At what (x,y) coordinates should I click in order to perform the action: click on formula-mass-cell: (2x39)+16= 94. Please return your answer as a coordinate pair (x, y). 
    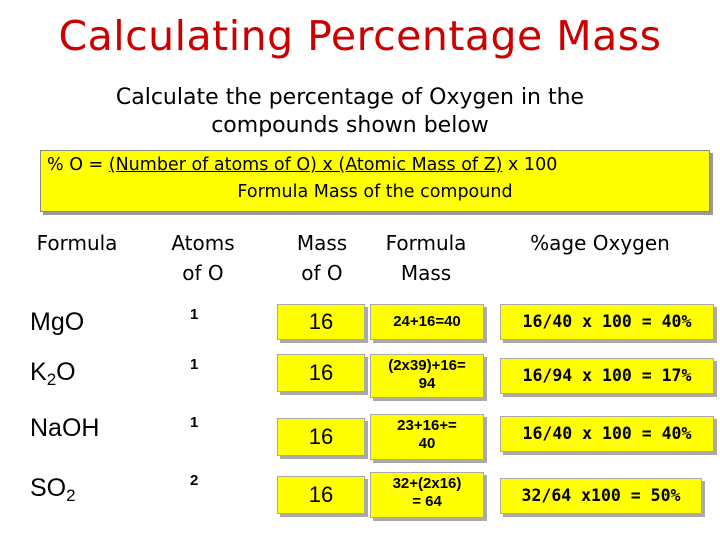
    Looking at the image, I should click on (427, 376).